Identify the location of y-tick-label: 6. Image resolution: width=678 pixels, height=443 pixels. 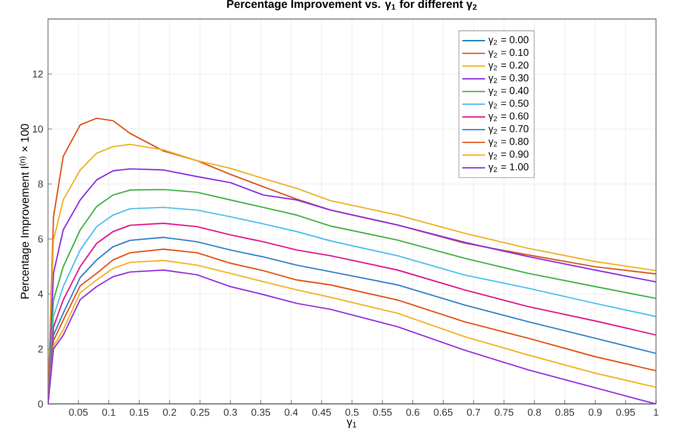
(40, 239).